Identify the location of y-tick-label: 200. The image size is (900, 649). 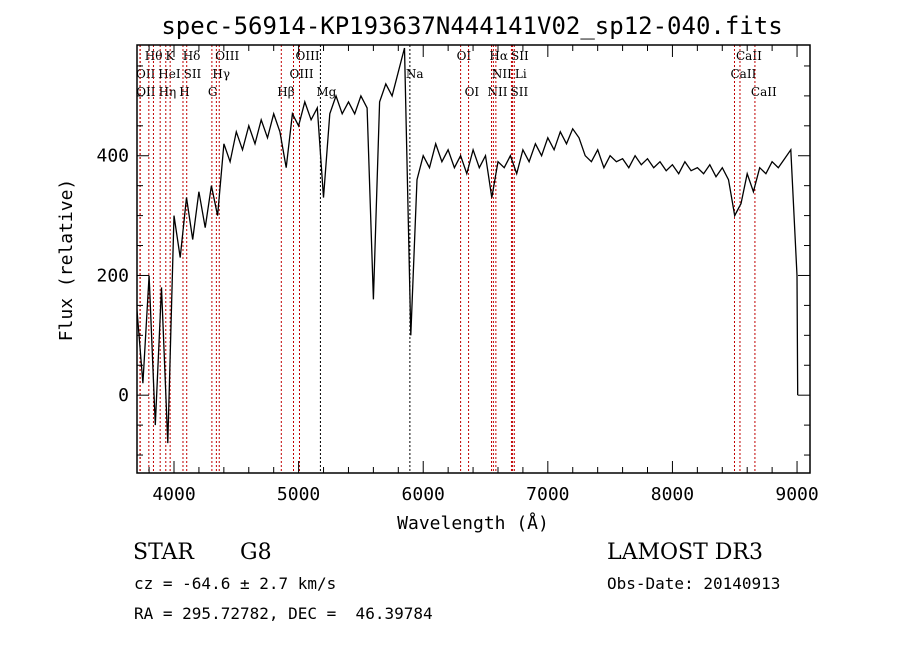
(112, 275).